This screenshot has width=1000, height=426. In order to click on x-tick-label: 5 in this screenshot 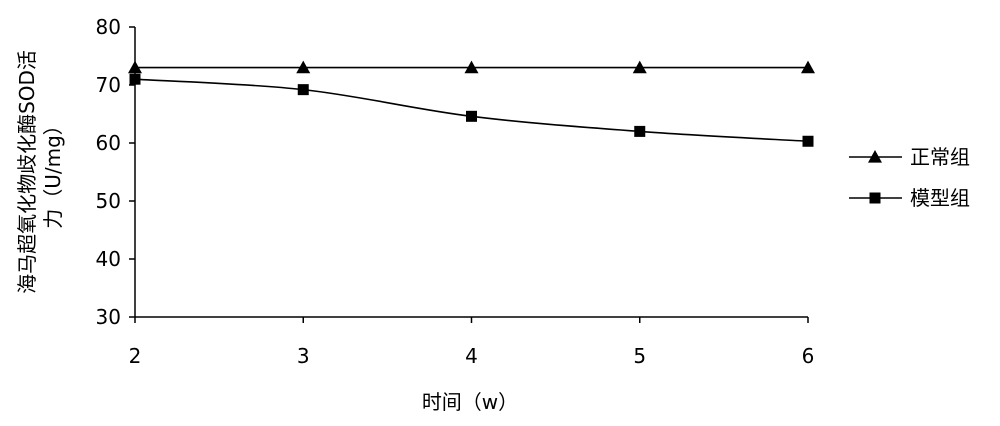, I will do `click(639, 356)`.